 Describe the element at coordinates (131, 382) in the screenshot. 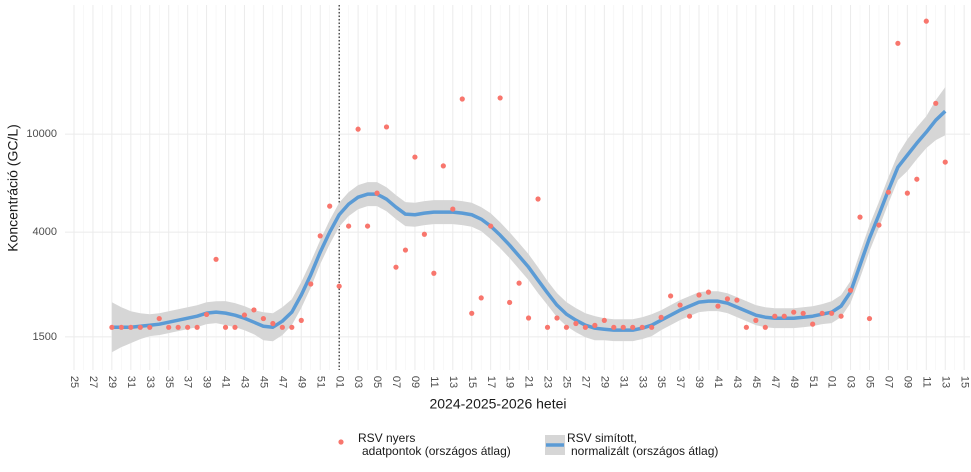

I see `x-tick-label: 31` at that location.